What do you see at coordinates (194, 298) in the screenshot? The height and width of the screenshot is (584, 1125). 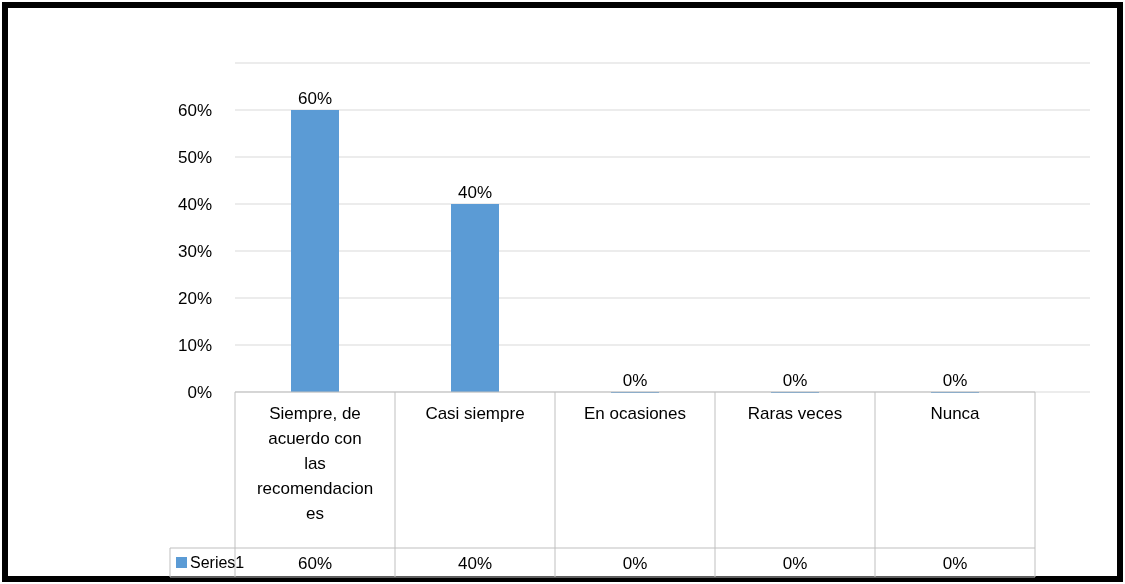 I see `y-tick-label: 20%` at bounding box center [194, 298].